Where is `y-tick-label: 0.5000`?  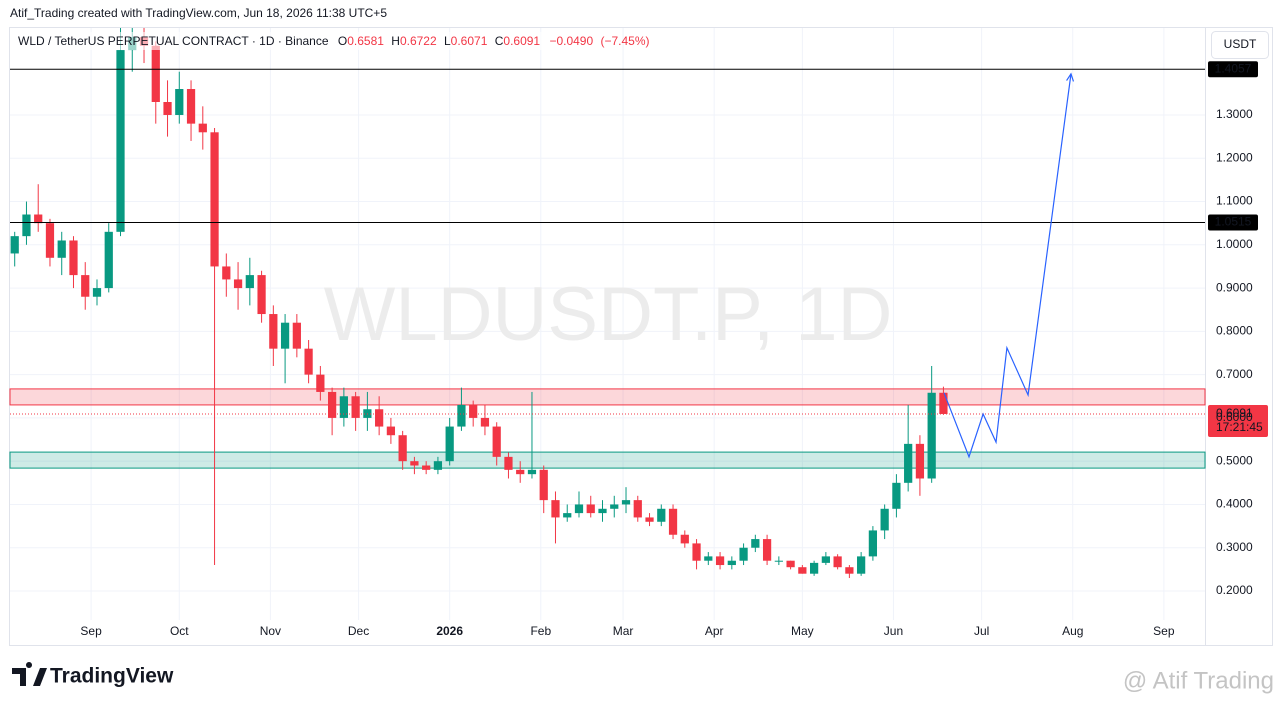
y-tick-label: 0.5000 is located at coordinates (1234, 460).